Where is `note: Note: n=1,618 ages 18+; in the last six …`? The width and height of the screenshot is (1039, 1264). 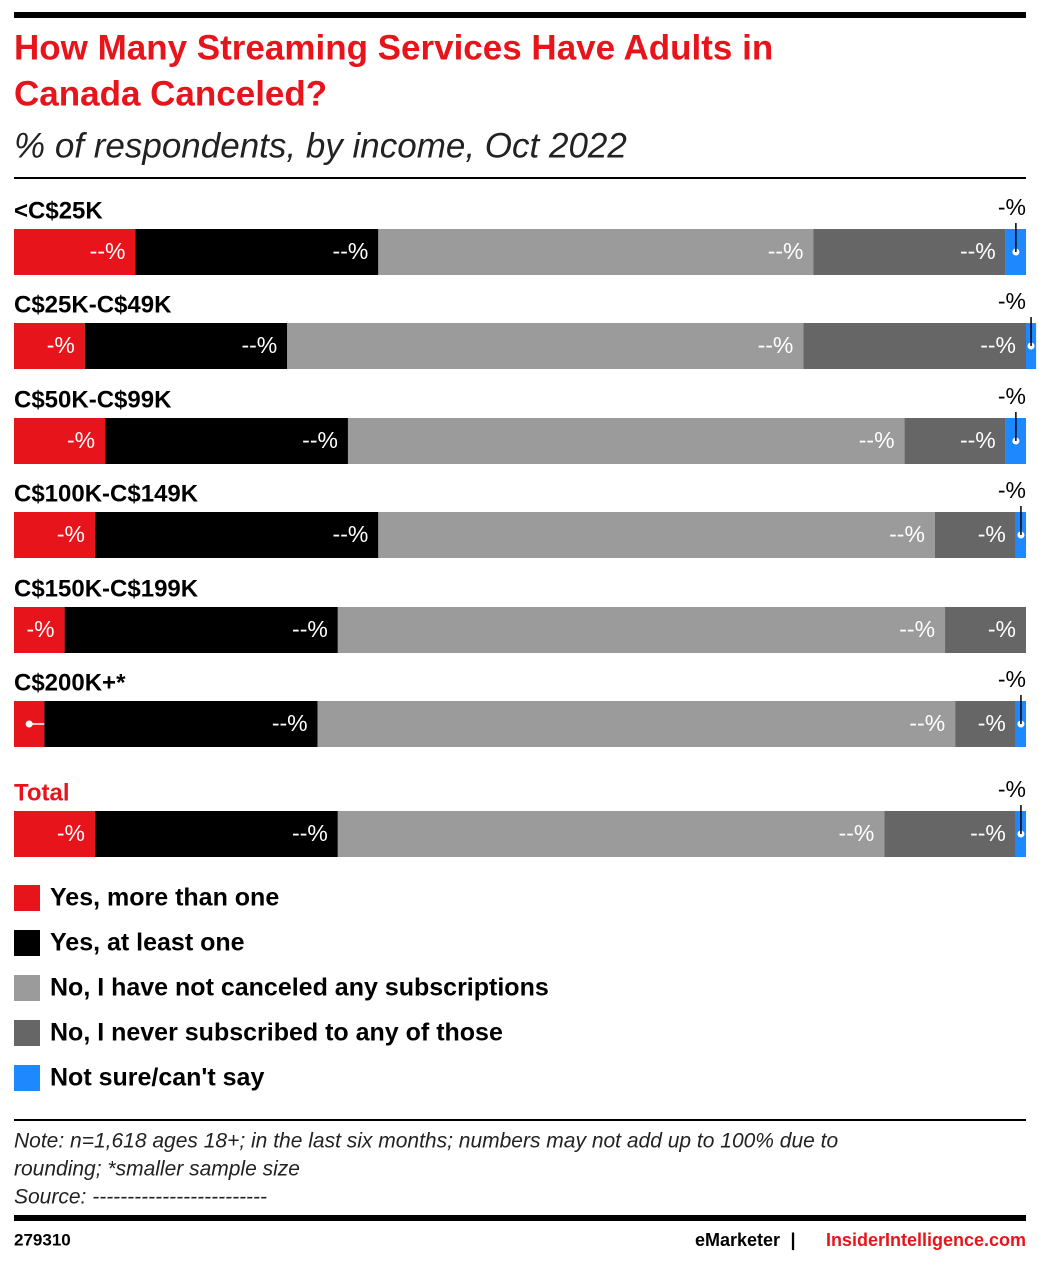 note: Note: n=1,618 ages 18+; in the last six … is located at coordinates (426, 1141).